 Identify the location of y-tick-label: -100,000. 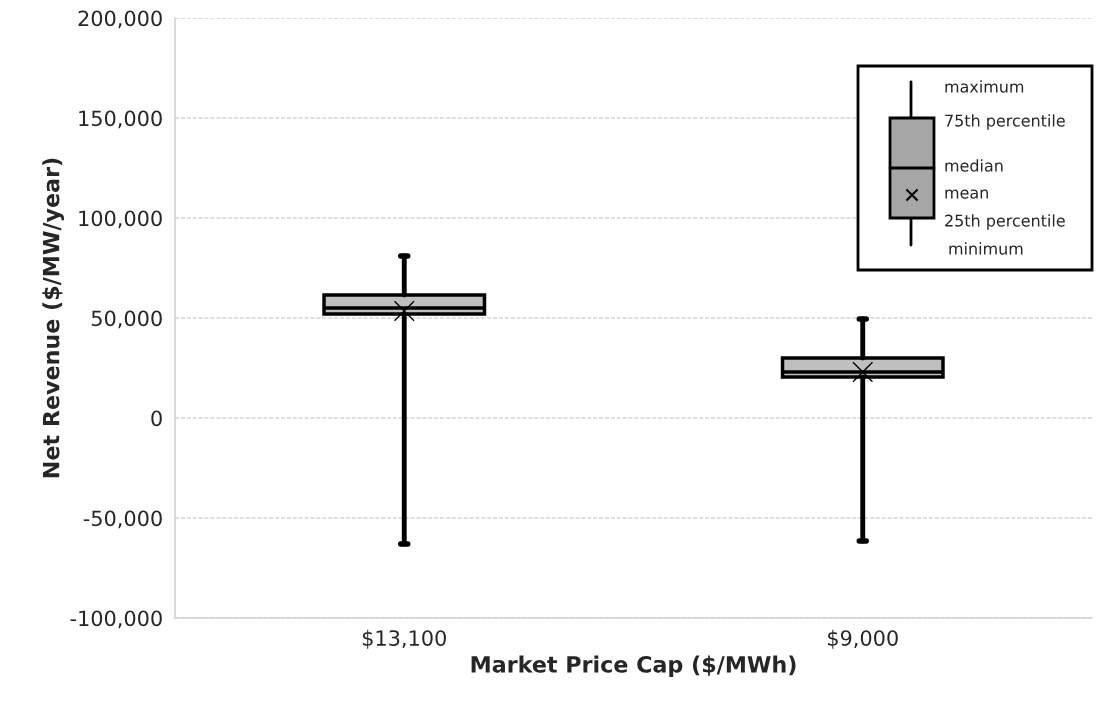
(116, 619).